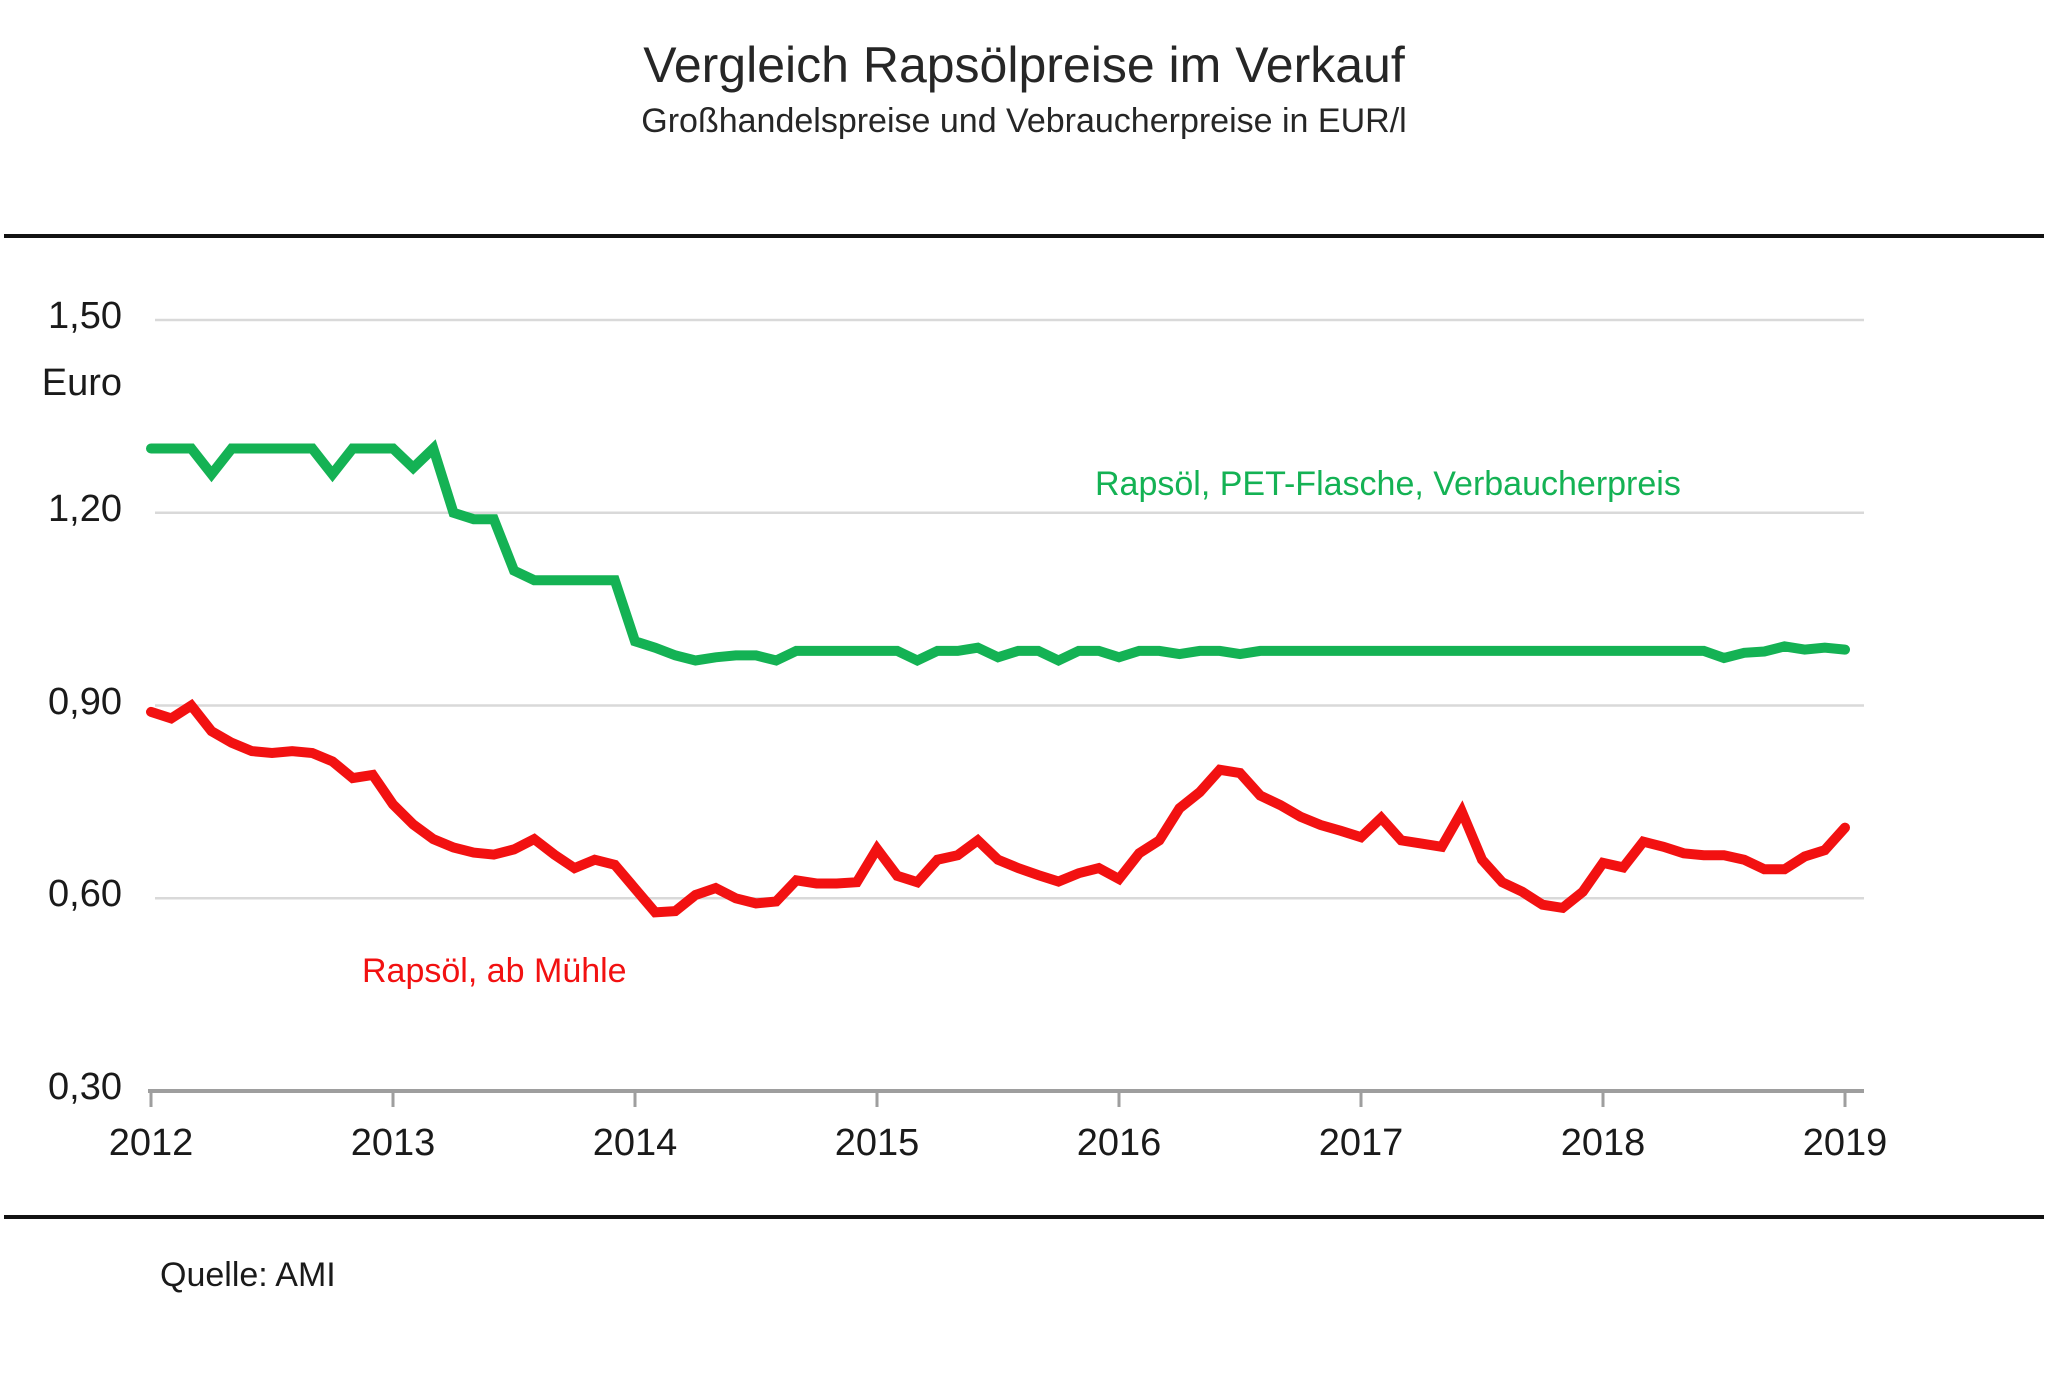 This screenshot has width=2048, height=1400. I want to click on x-tick-label-2015: 2015, so click(877, 1143).